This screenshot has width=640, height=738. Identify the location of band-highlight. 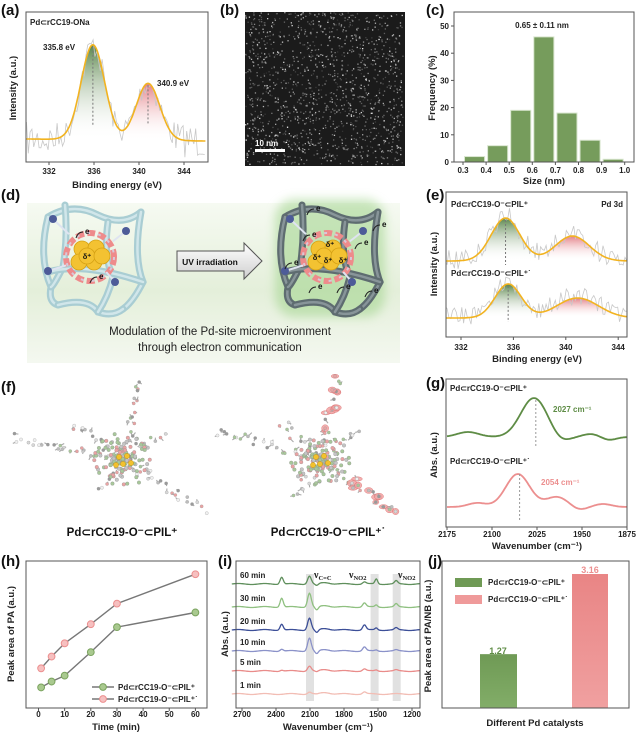
(374, 637).